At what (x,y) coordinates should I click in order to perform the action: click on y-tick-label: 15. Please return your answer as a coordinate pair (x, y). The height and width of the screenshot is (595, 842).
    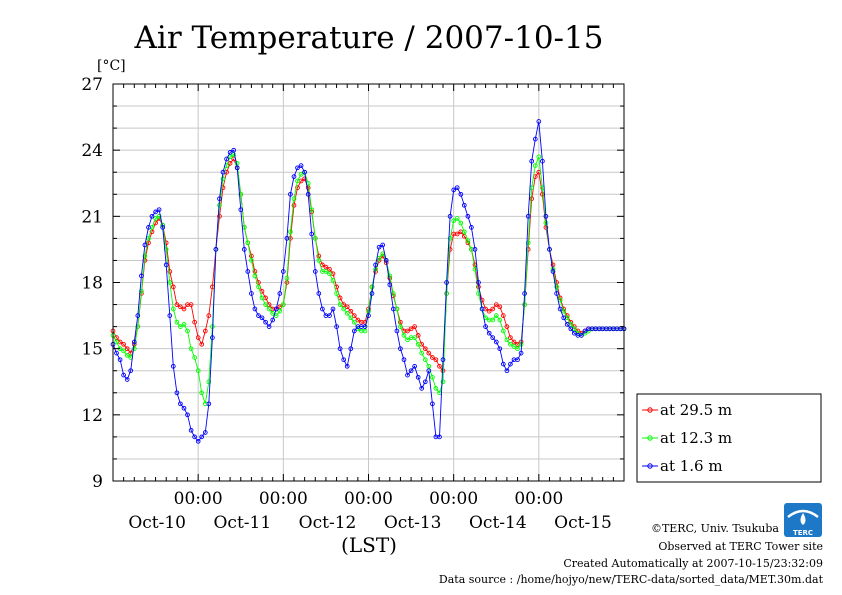
    Looking at the image, I should click on (92, 350).